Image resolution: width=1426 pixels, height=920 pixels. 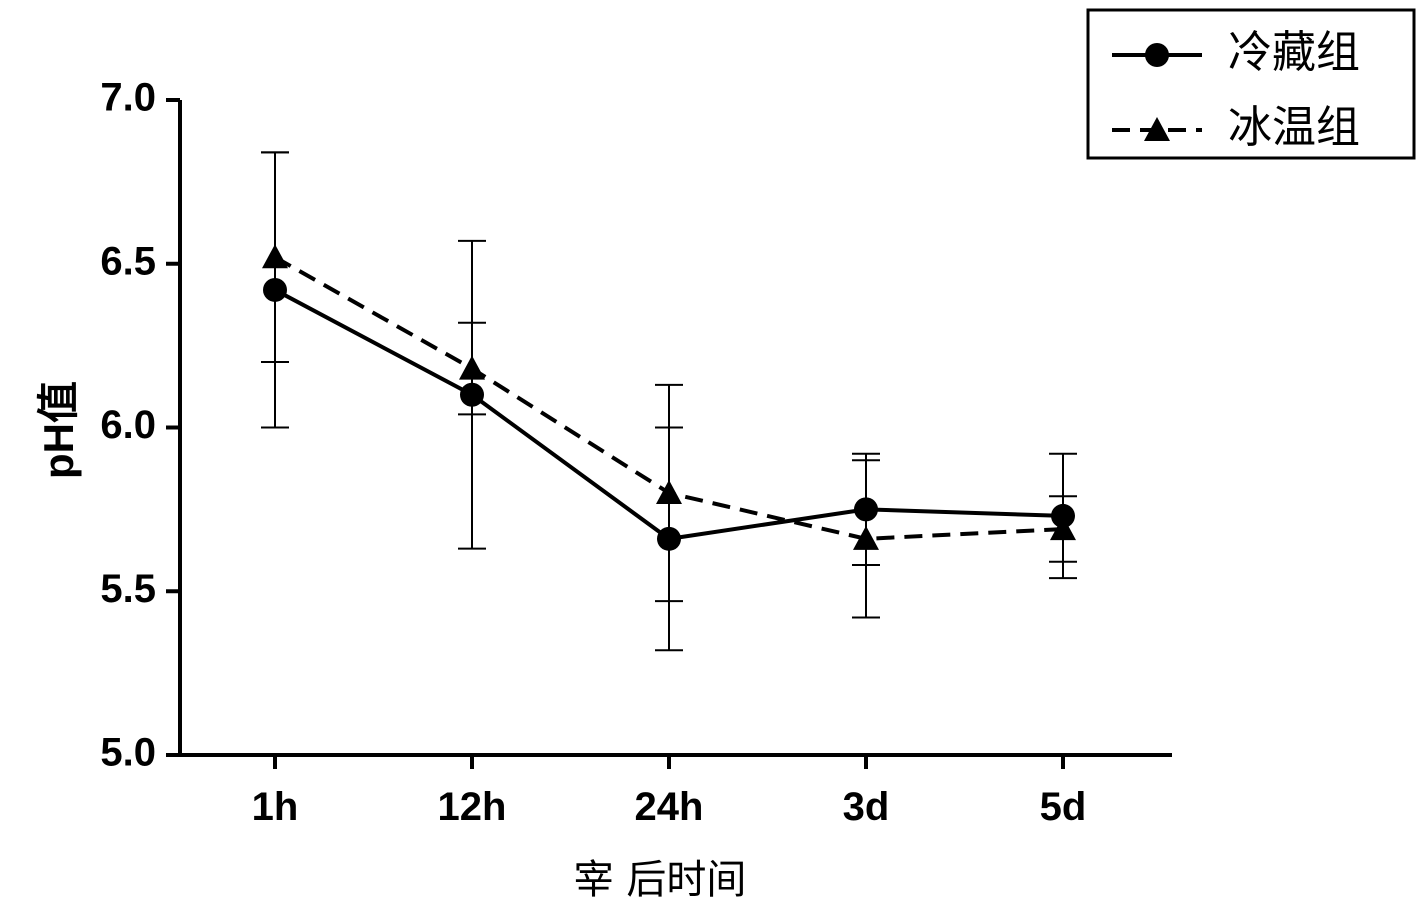 I want to click on y-tick-label: 5.5, so click(x=128, y=589).